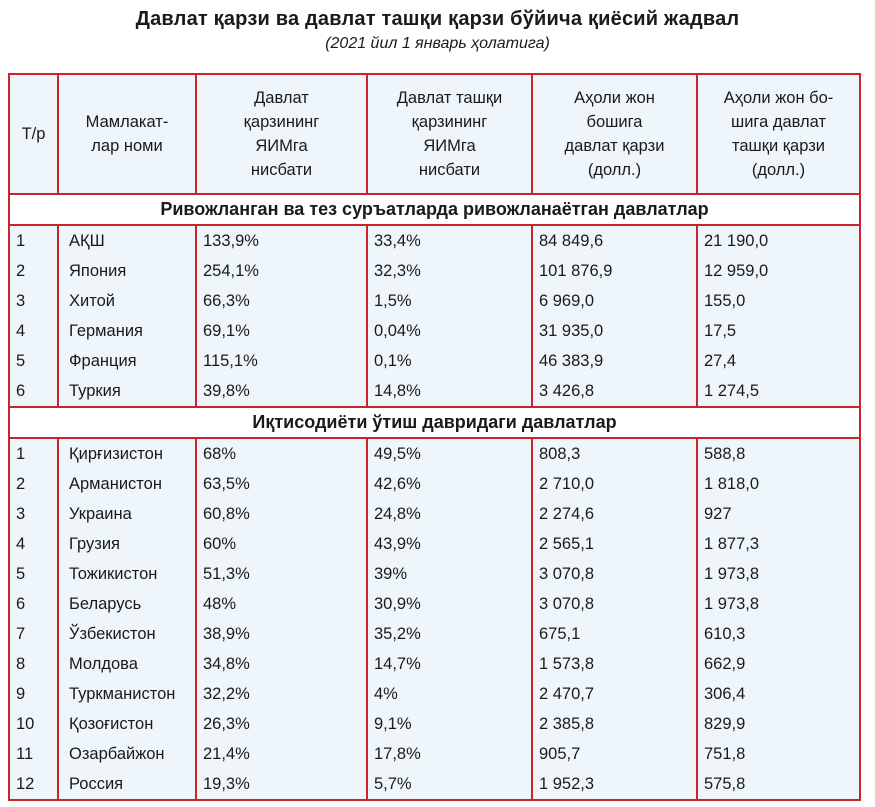 Image resolution: width=875 pixels, height=807 pixels. What do you see at coordinates (281, 361) in the screenshot?
I see `debt-gdp-ratio: 115,1%` at bounding box center [281, 361].